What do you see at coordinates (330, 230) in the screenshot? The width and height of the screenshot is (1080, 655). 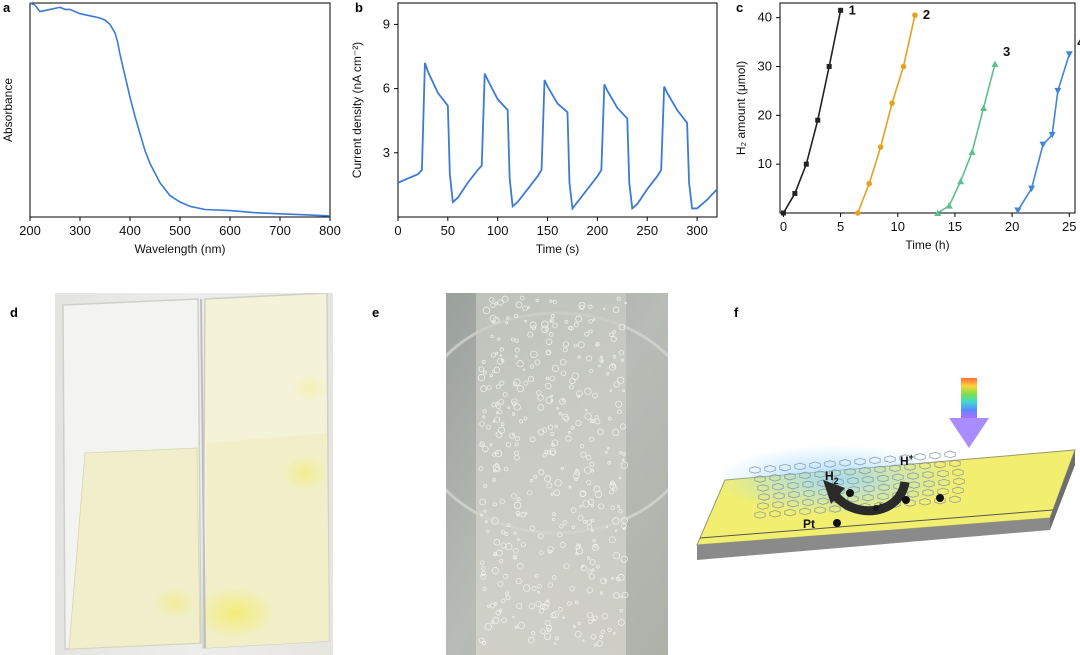 I see `x-tick-label: 800` at bounding box center [330, 230].